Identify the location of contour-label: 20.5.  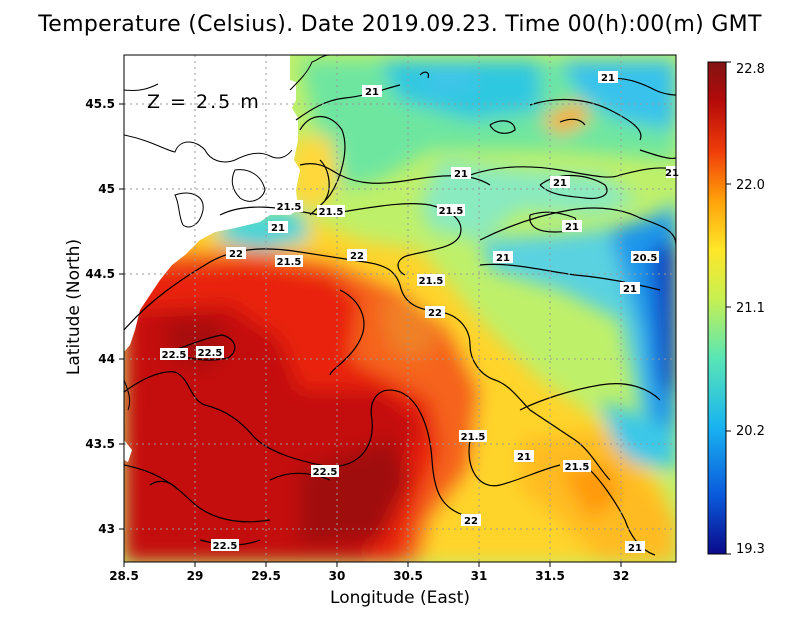
(645, 257).